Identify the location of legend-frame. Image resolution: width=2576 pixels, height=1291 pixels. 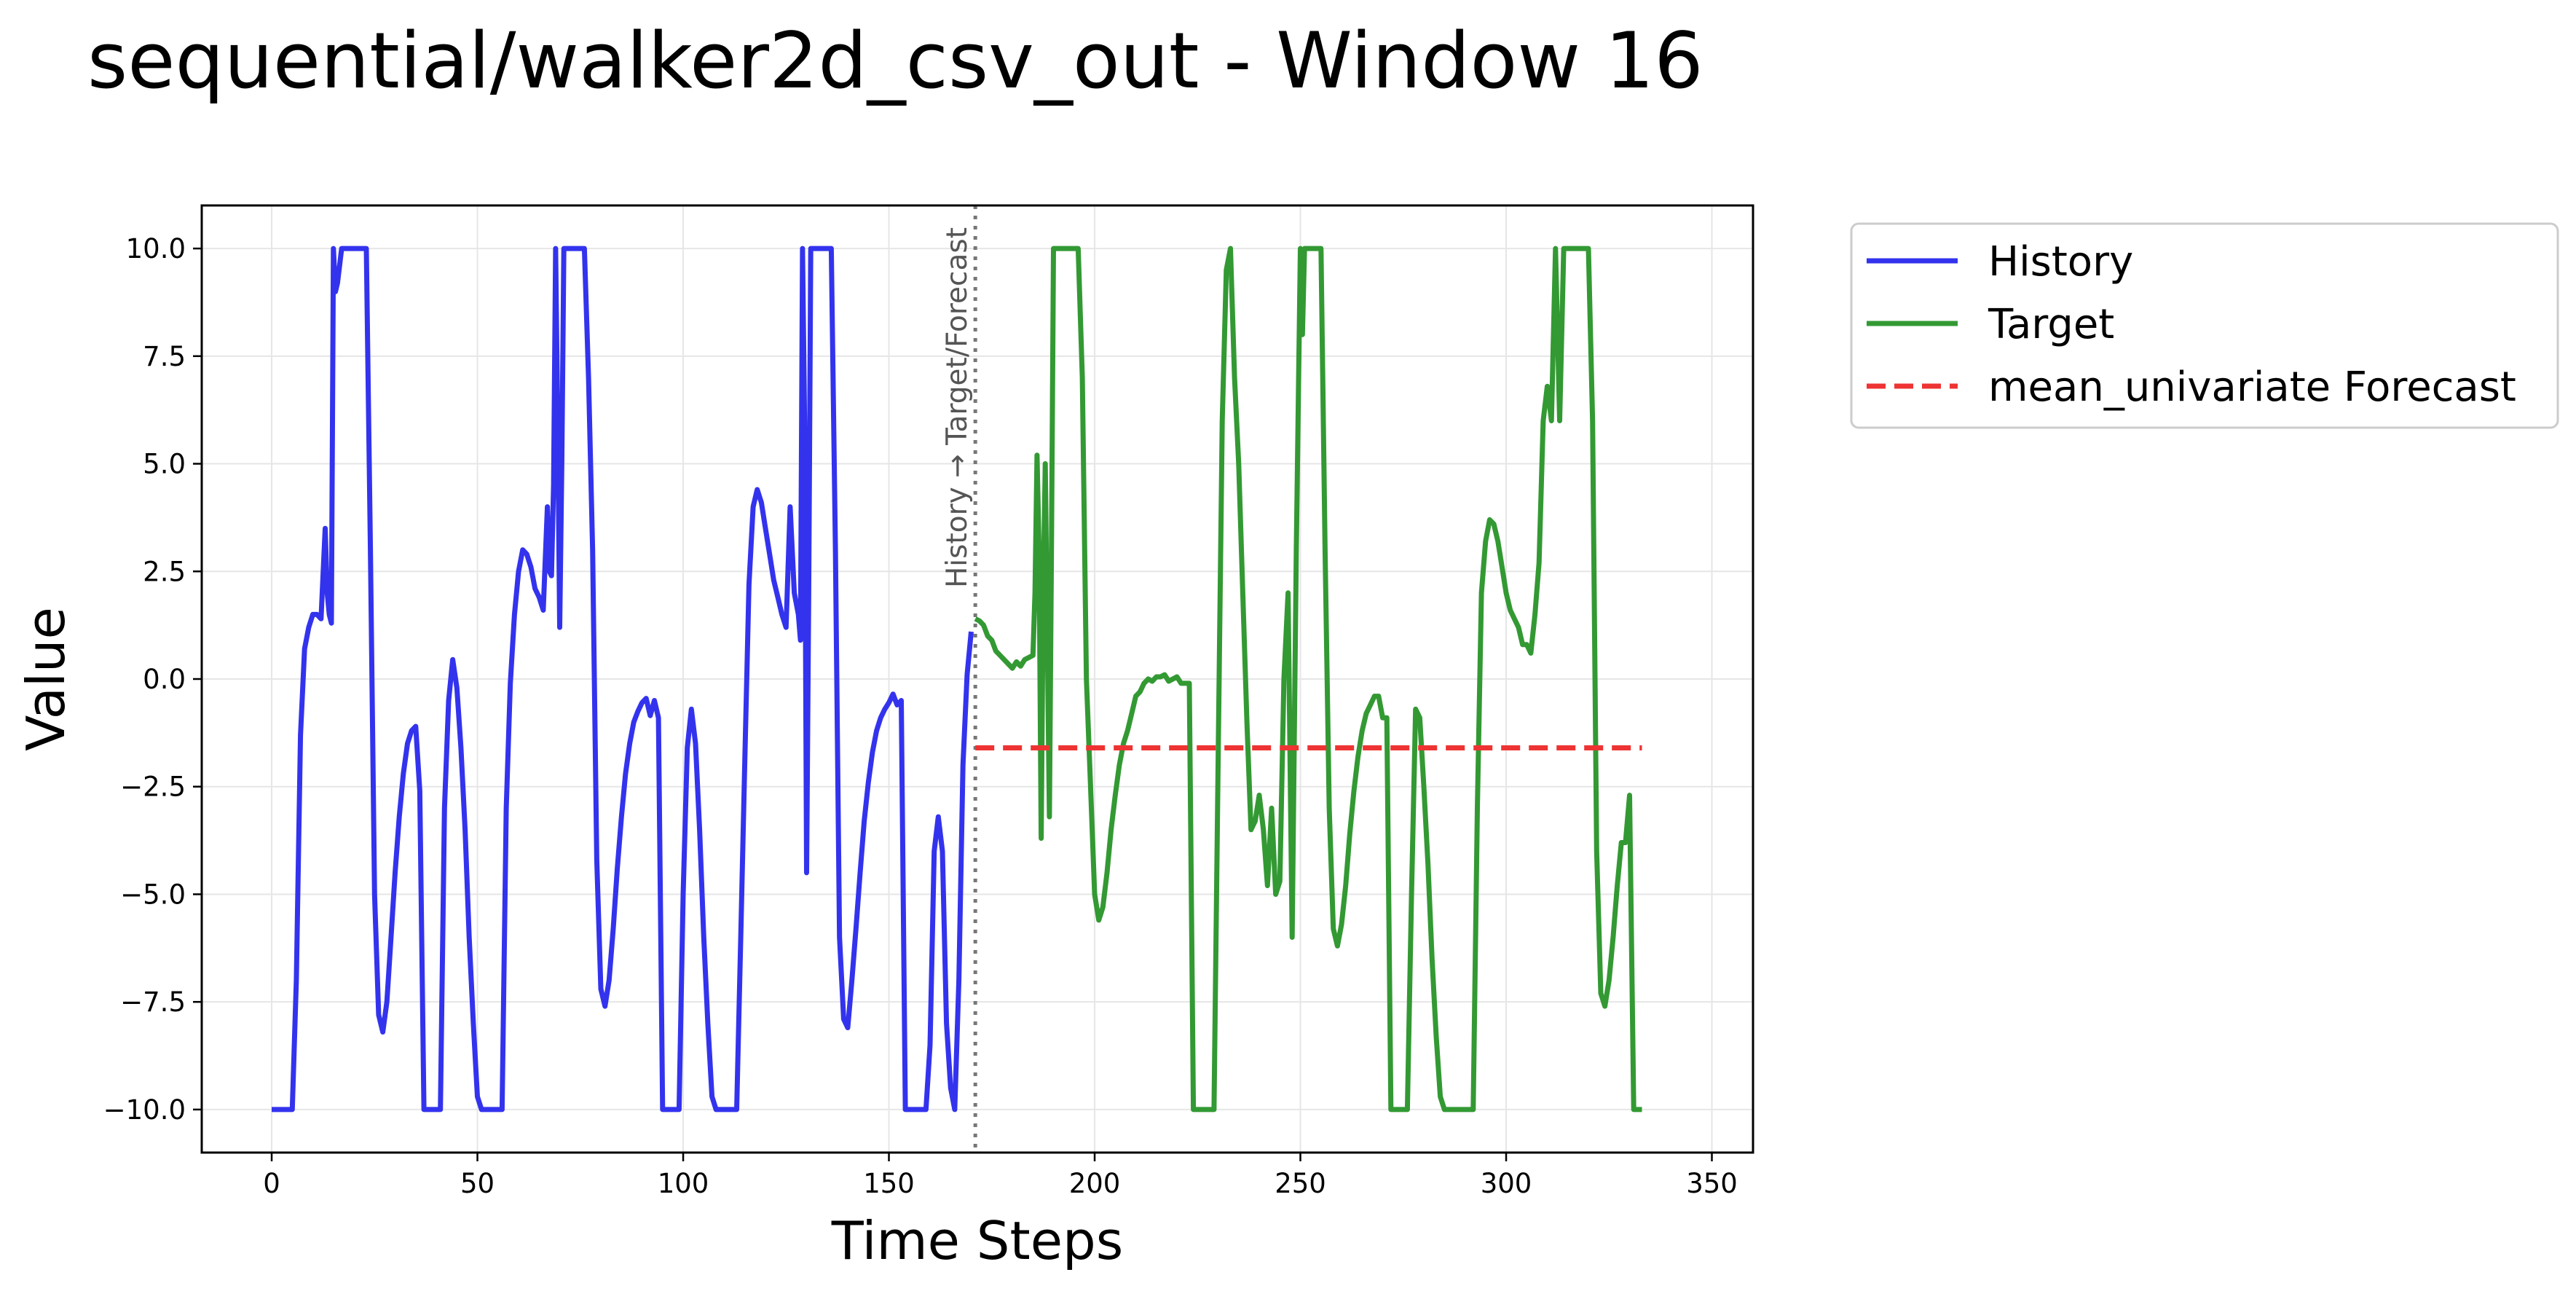
(2204, 325).